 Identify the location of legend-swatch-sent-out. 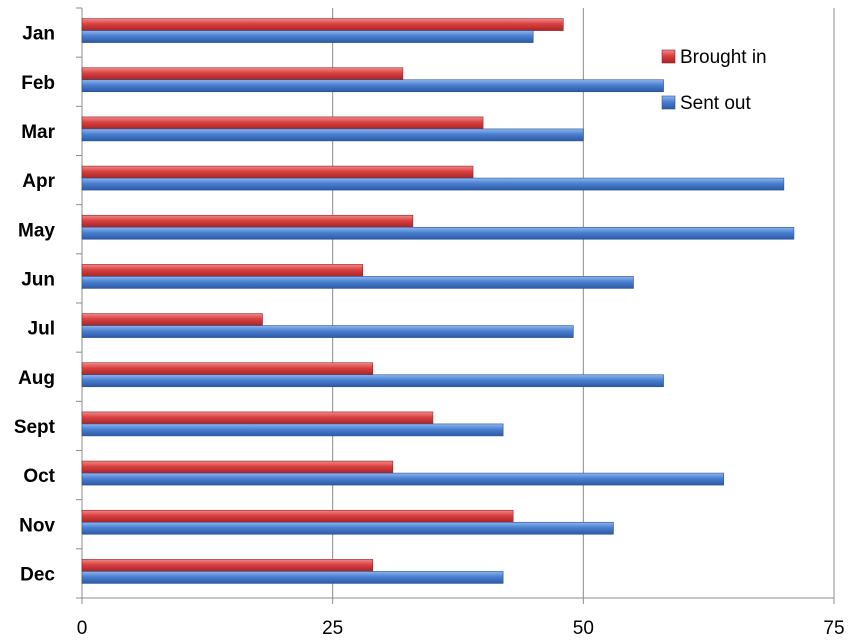
(668, 102).